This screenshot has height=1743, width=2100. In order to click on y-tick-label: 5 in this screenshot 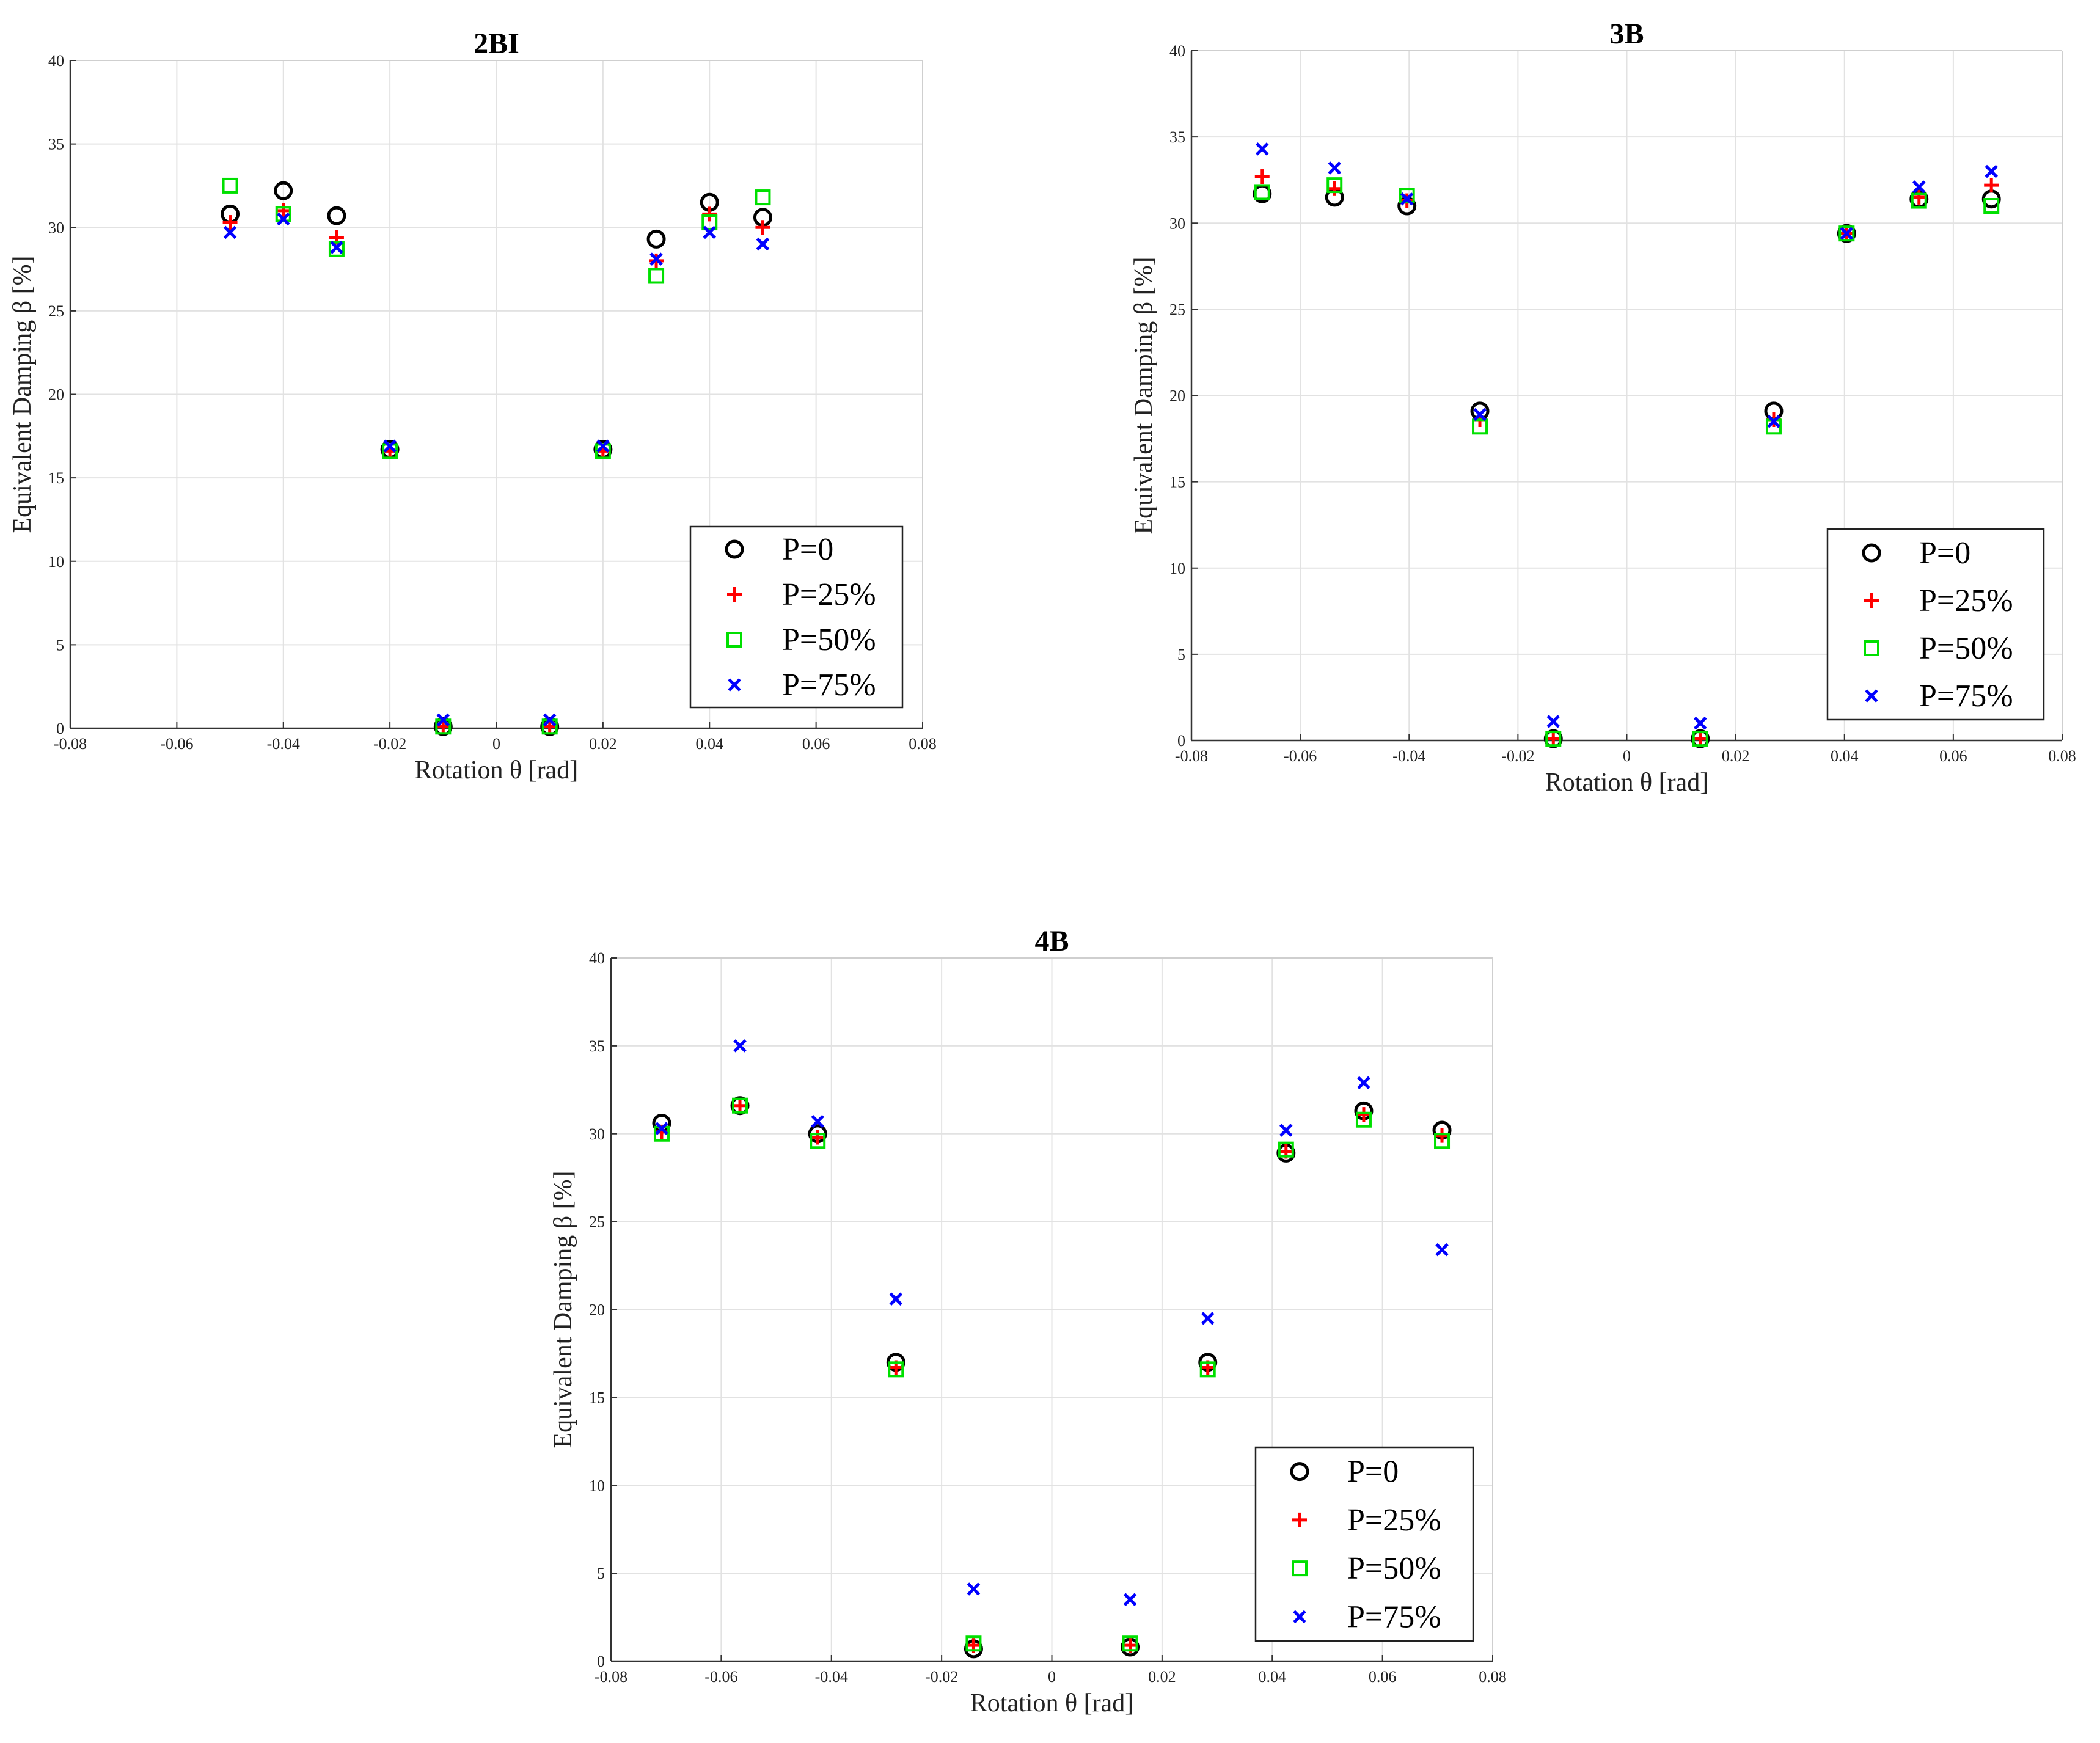, I will do `click(601, 1574)`.